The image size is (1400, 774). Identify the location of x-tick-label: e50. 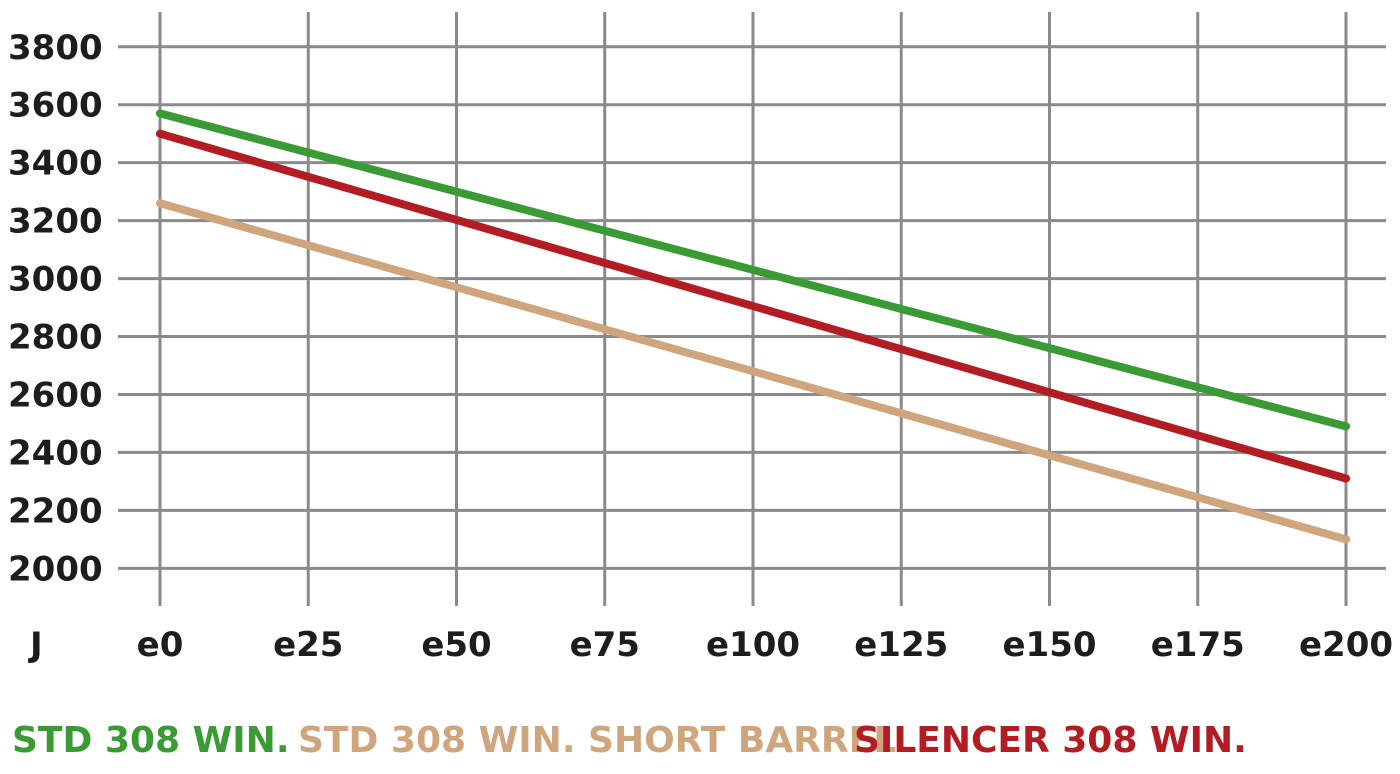
(456, 645).